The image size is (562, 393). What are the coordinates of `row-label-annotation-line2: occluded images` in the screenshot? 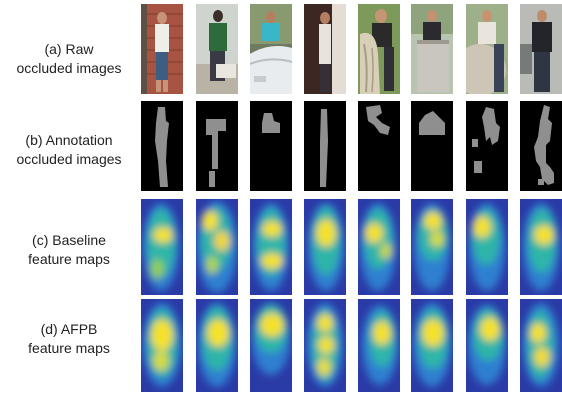 It's located at (69, 159).